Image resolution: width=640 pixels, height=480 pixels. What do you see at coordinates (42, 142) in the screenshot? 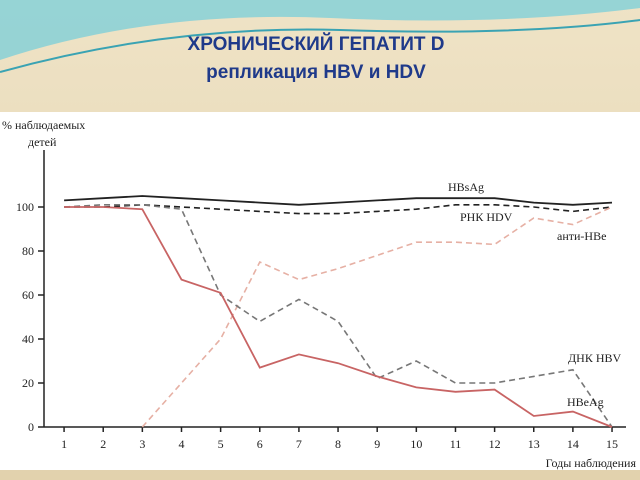
I see `y-axis-label: детей` at bounding box center [42, 142].